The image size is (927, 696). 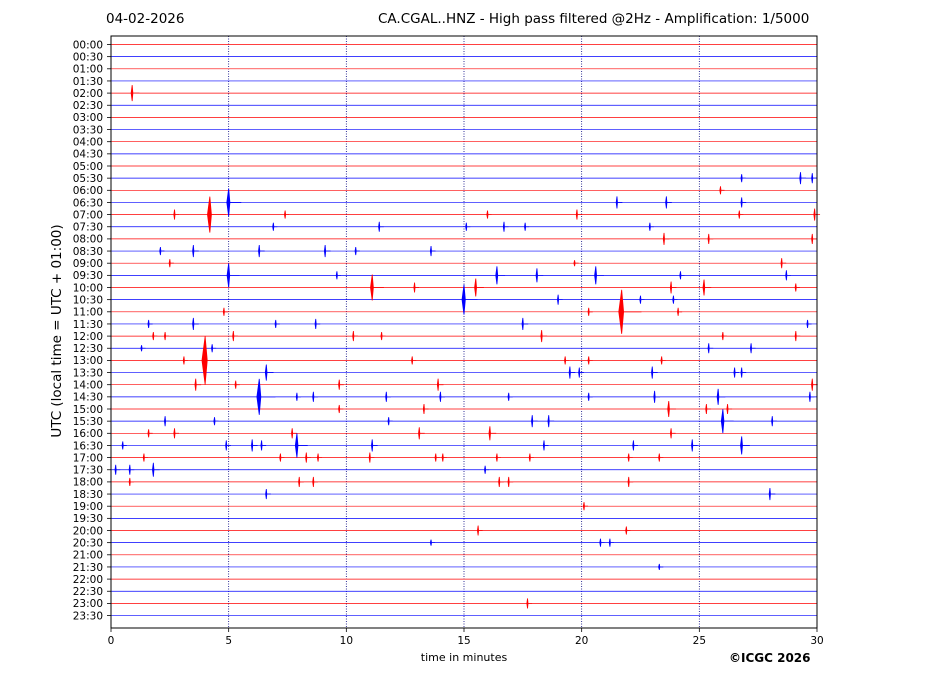 I want to click on y-tick-label: 09:00, so click(x=88, y=264).